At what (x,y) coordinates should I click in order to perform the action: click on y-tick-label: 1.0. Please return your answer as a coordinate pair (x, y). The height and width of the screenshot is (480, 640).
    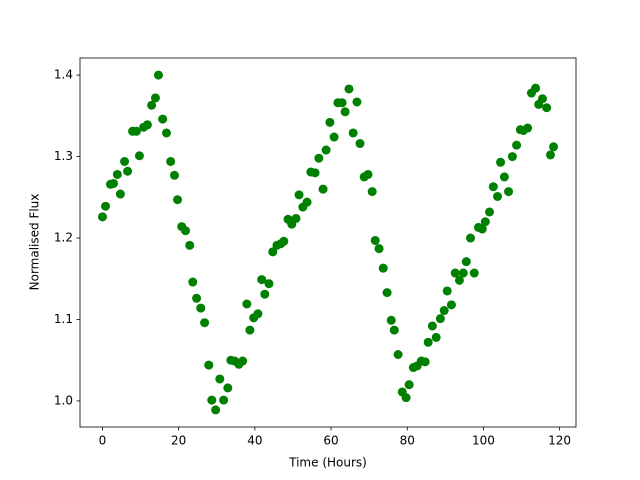
    Looking at the image, I should click on (63, 400).